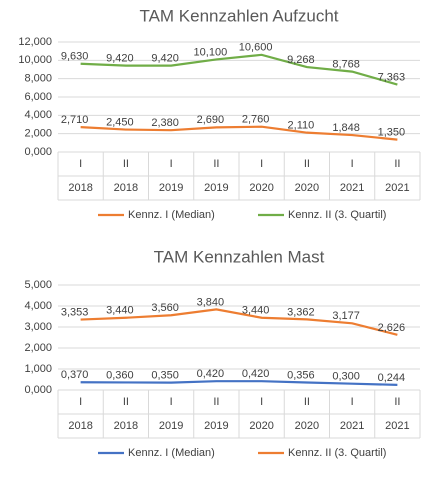 The width and height of the screenshot is (446, 490). What do you see at coordinates (75, 57) in the screenshot?
I see `data-label: 9,630` at bounding box center [75, 57].